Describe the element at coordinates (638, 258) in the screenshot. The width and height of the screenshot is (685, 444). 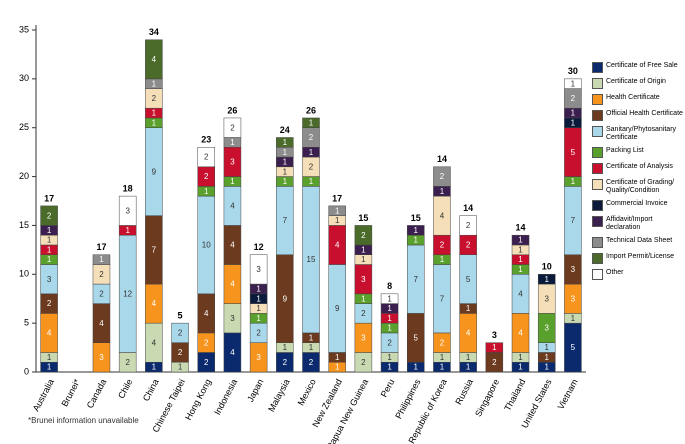
I see `legend-item: Import Permit/License` at that location.